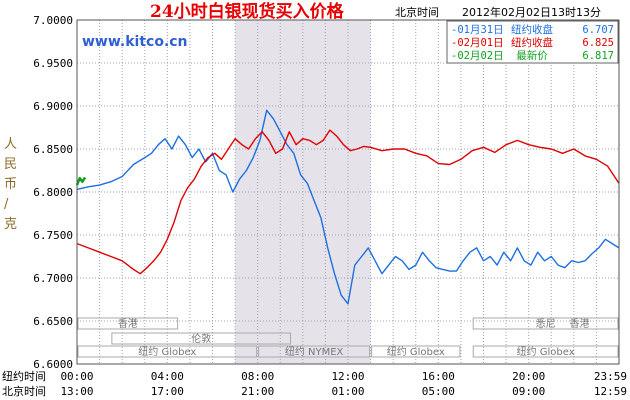 The image size is (630, 400). Describe the element at coordinates (598, 43) in the screenshot. I see `legend-value: 6.825` at that location.